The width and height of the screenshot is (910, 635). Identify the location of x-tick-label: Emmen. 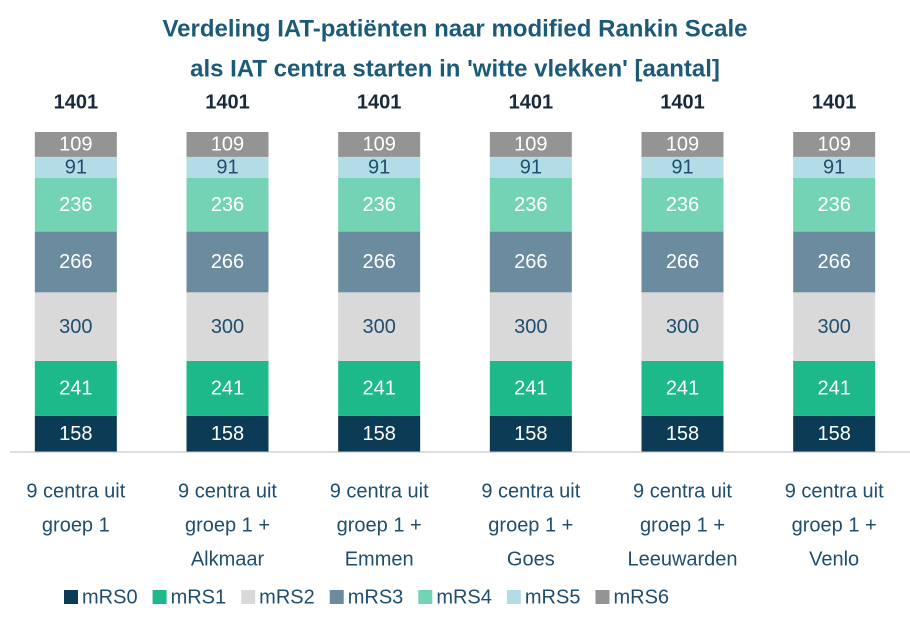
(379, 559).